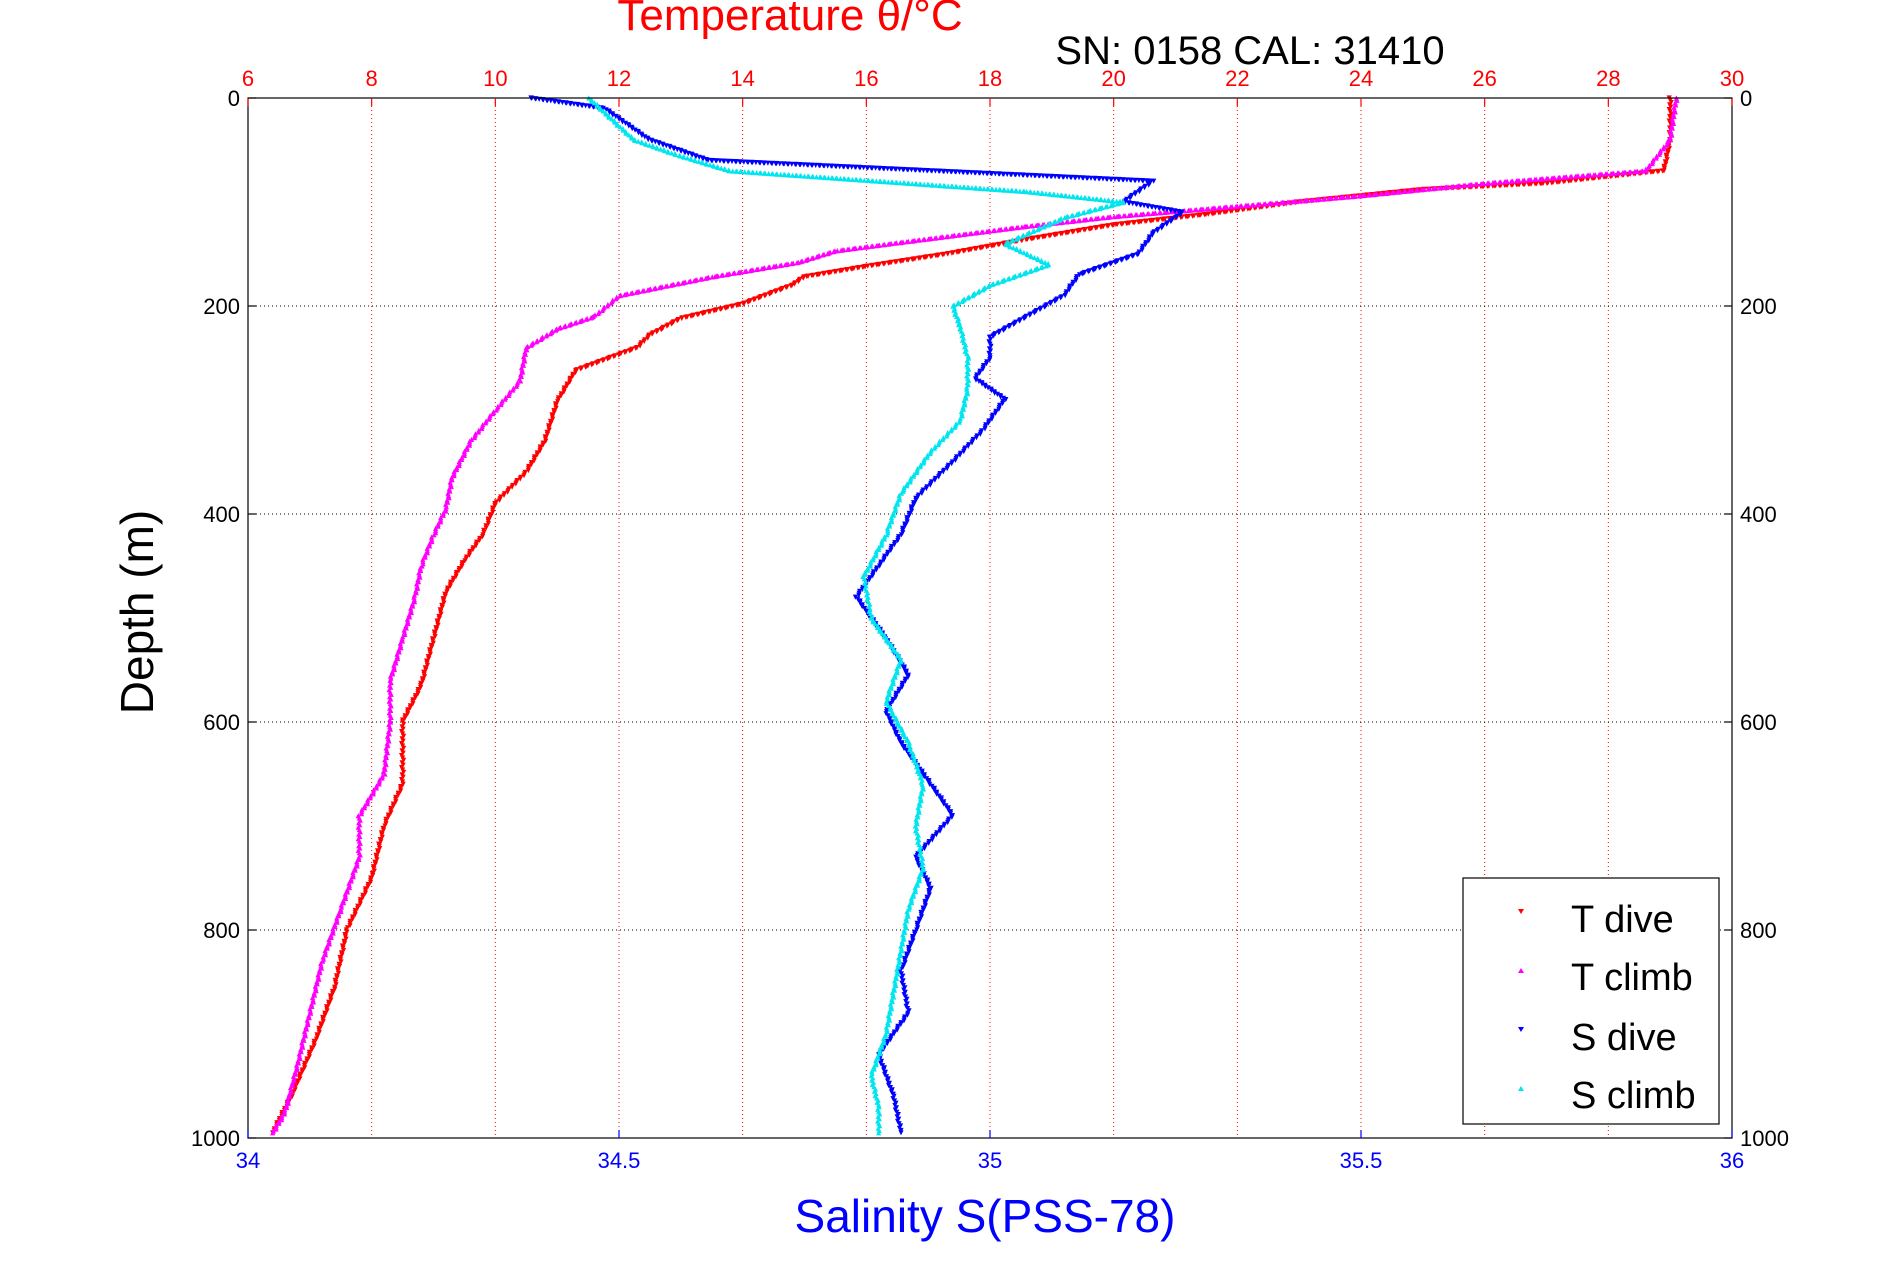  I want to click on tick-label-depth-right: 400, so click(1758, 514).